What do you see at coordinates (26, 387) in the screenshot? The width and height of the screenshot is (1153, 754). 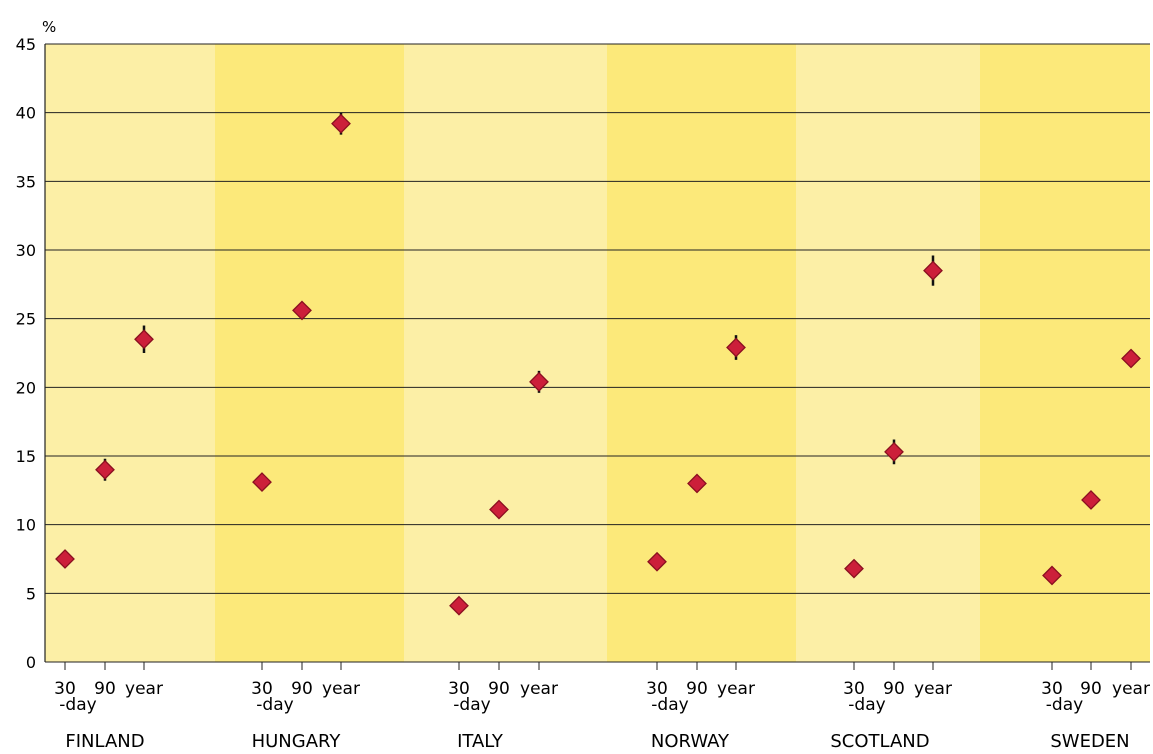 I see `y-tick-label: 20` at bounding box center [26, 387].